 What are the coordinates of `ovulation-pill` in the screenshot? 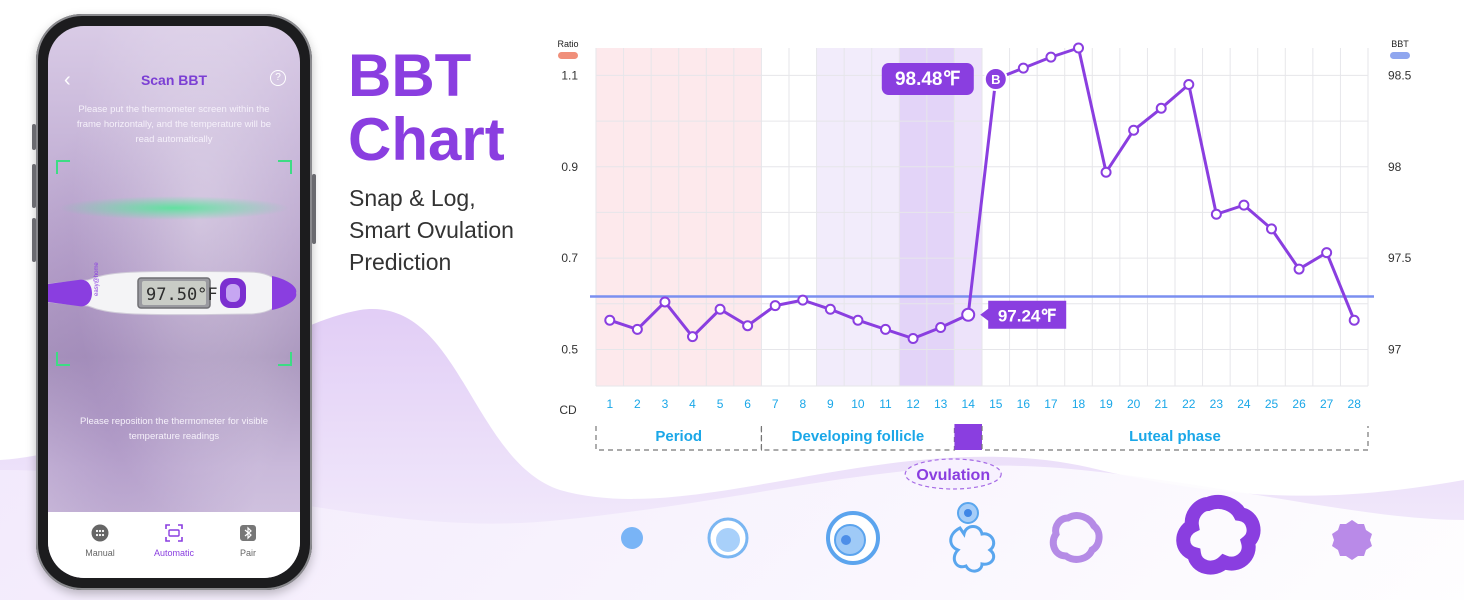 It's located at (953, 474).